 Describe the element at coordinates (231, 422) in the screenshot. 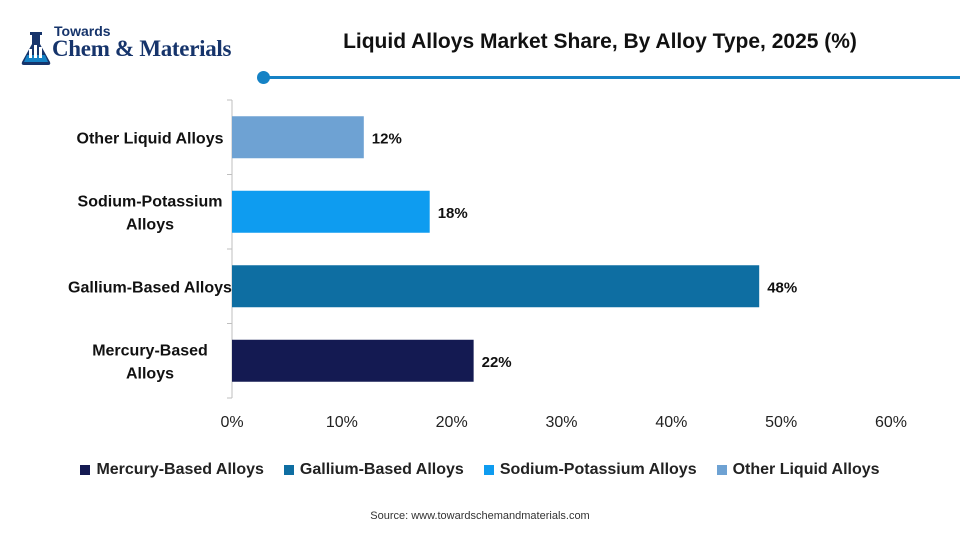

I see `x-tick-label: 0%` at that location.